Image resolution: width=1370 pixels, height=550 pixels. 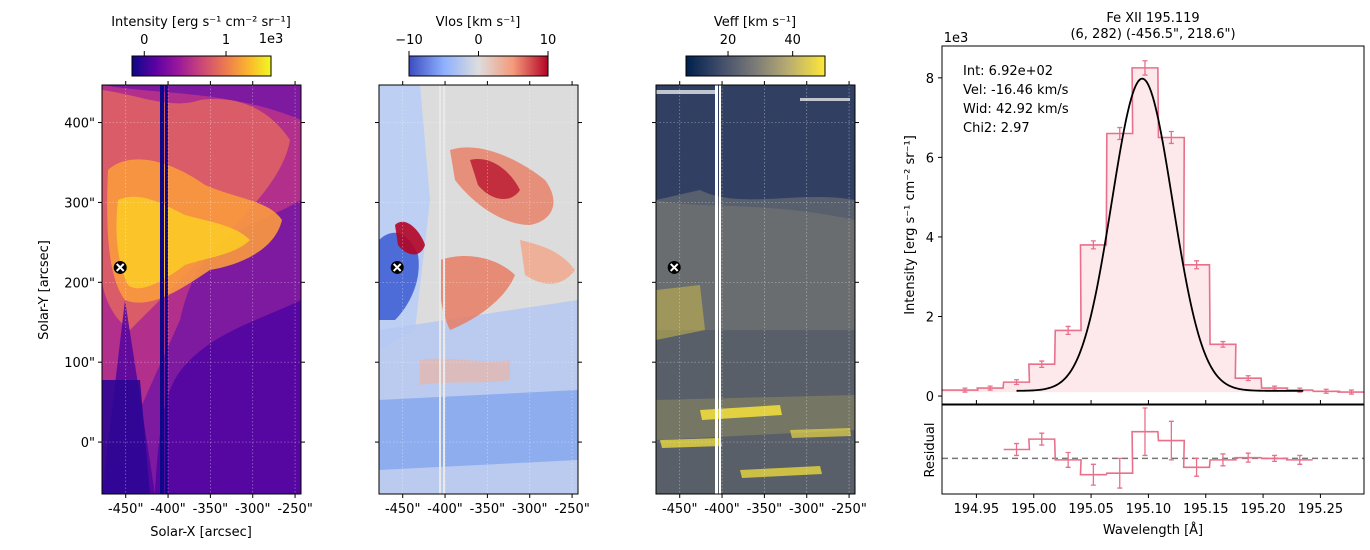 What do you see at coordinates (1016, 109) in the screenshot?
I see `fit-annotation-line: Wid: 42.92 km/s` at bounding box center [1016, 109].